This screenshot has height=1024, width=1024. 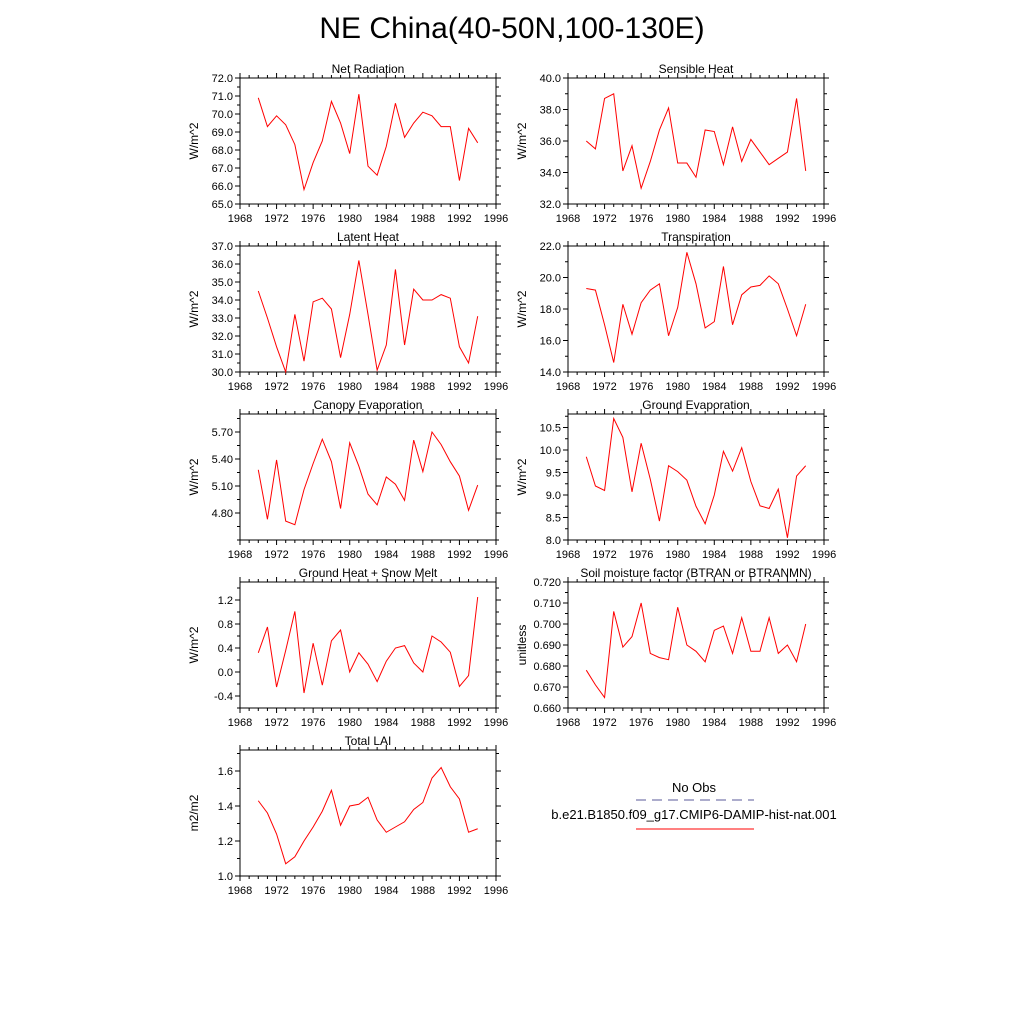 I want to click on y-tick-label: 0.4, so click(x=225, y=649).